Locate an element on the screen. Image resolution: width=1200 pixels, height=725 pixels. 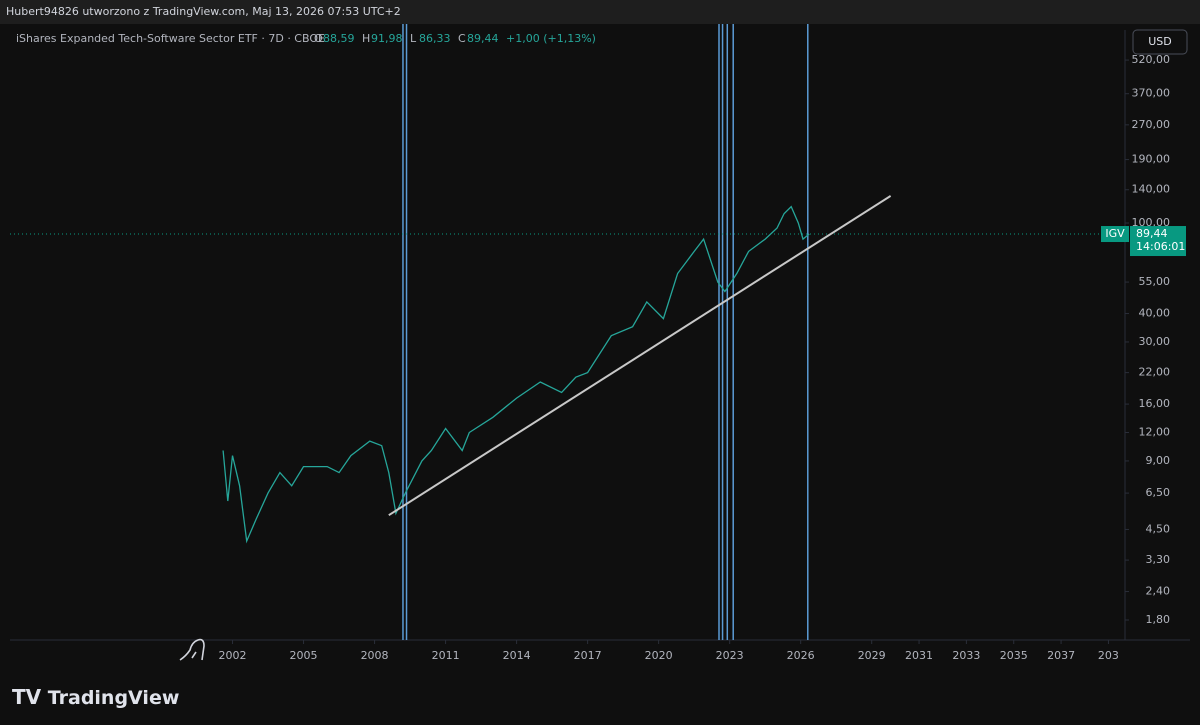
x-tick-label: 2033 is located at coordinates (966, 655).